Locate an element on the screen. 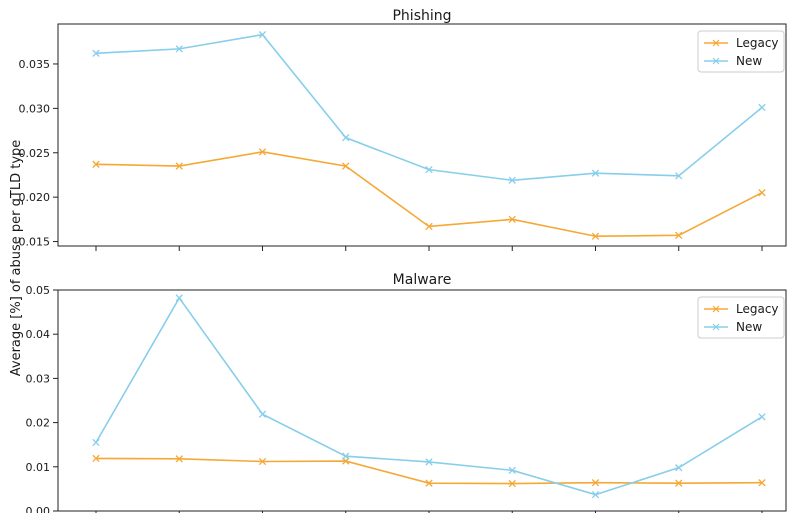 This screenshot has height=513, width=788. chart-title: Malware is located at coordinates (422, 280).